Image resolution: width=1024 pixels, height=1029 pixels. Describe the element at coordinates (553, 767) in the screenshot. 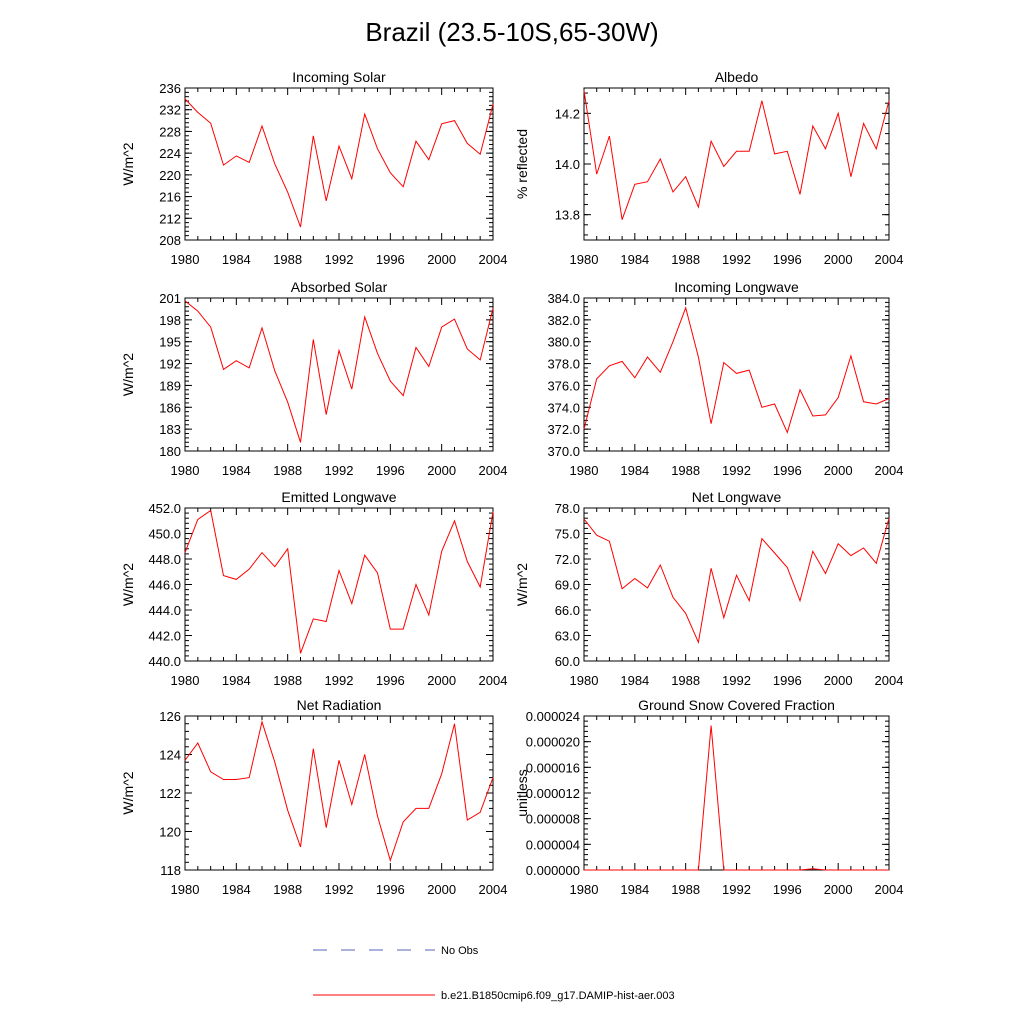

I see `y-tick-label: 0.000016` at that location.